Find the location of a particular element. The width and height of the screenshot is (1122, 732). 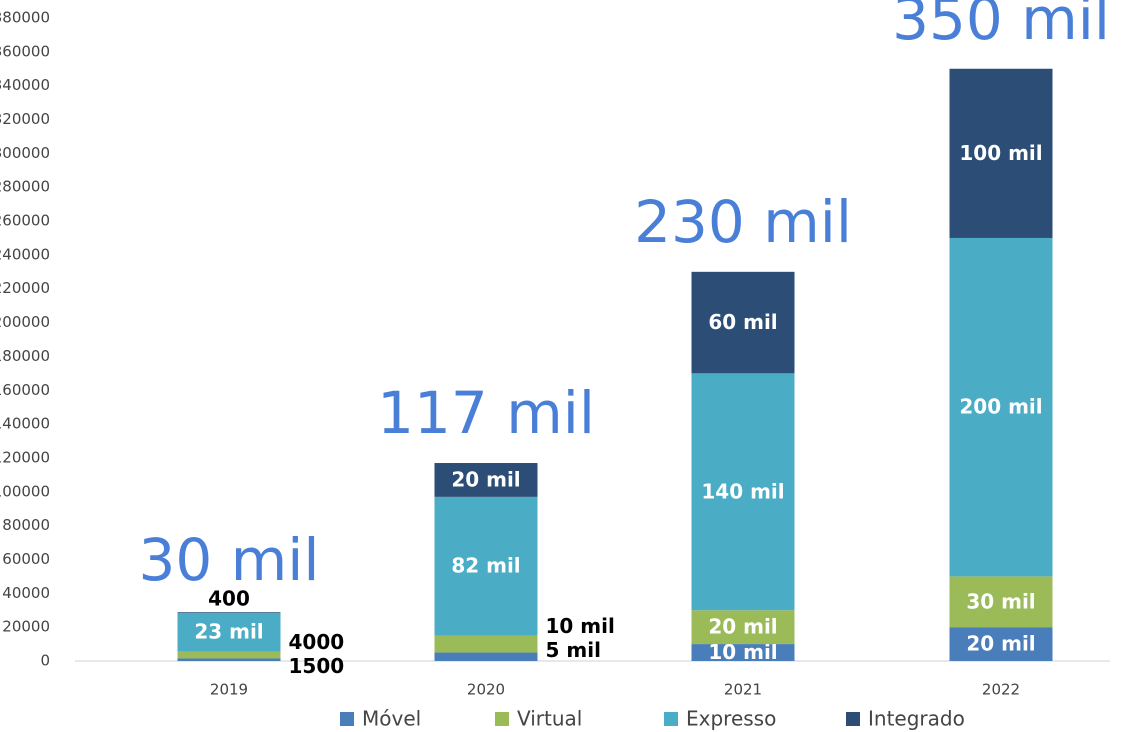

x-tick-label: 2020 is located at coordinates (486, 690).